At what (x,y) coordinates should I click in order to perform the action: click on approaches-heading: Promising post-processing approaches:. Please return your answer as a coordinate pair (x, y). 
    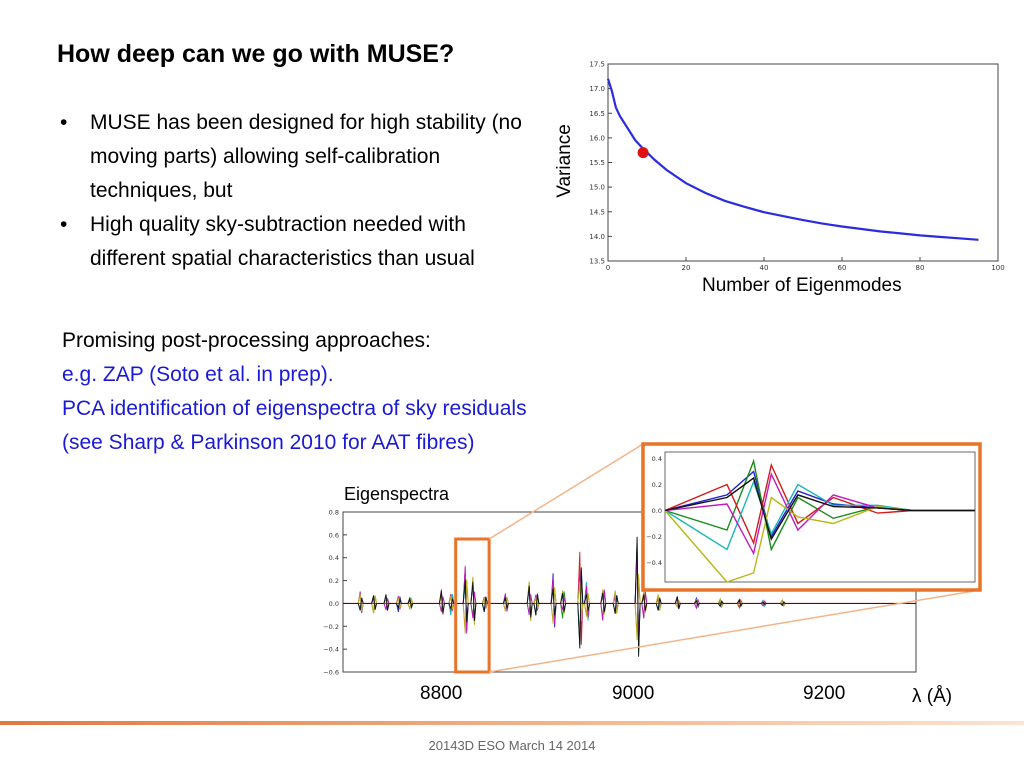
    Looking at the image, I should click on (246, 340).